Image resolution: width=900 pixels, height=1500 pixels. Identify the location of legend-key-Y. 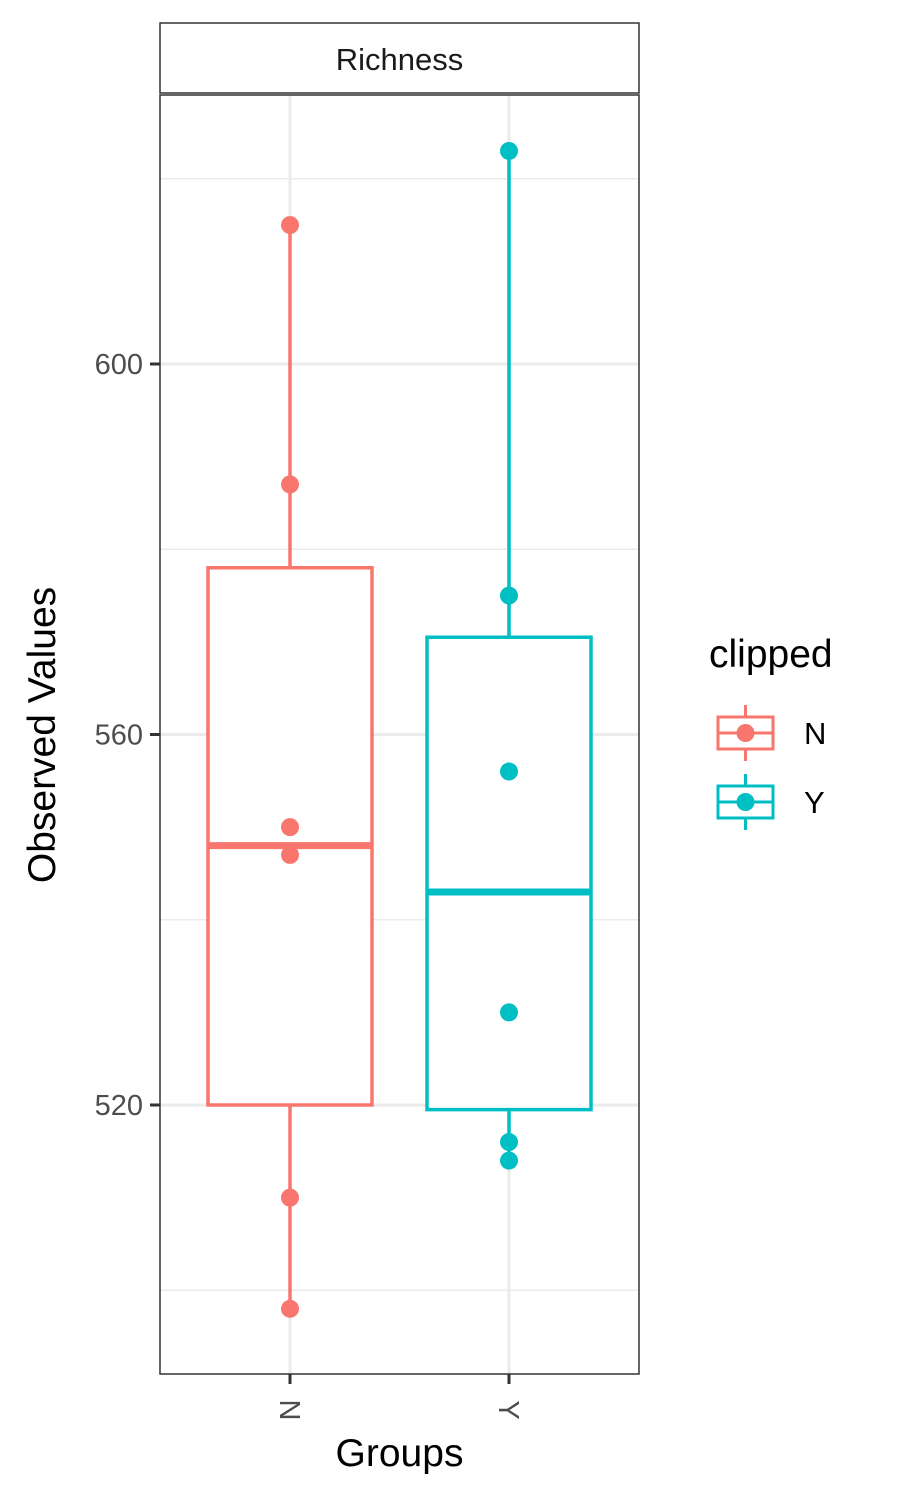
(745, 802).